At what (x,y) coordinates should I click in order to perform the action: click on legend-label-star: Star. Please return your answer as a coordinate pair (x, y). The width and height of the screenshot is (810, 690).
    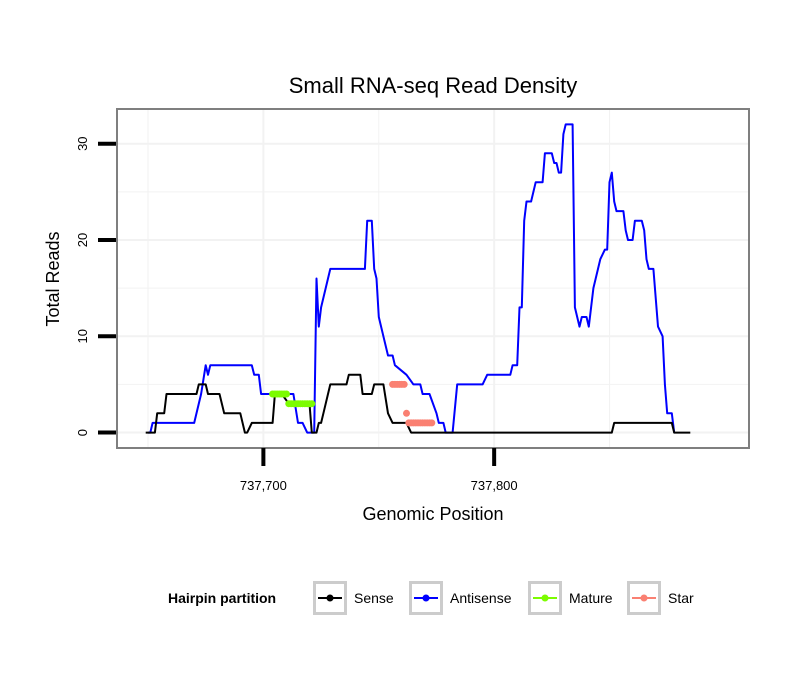
    Looking at the image, I should click on (681, 598).